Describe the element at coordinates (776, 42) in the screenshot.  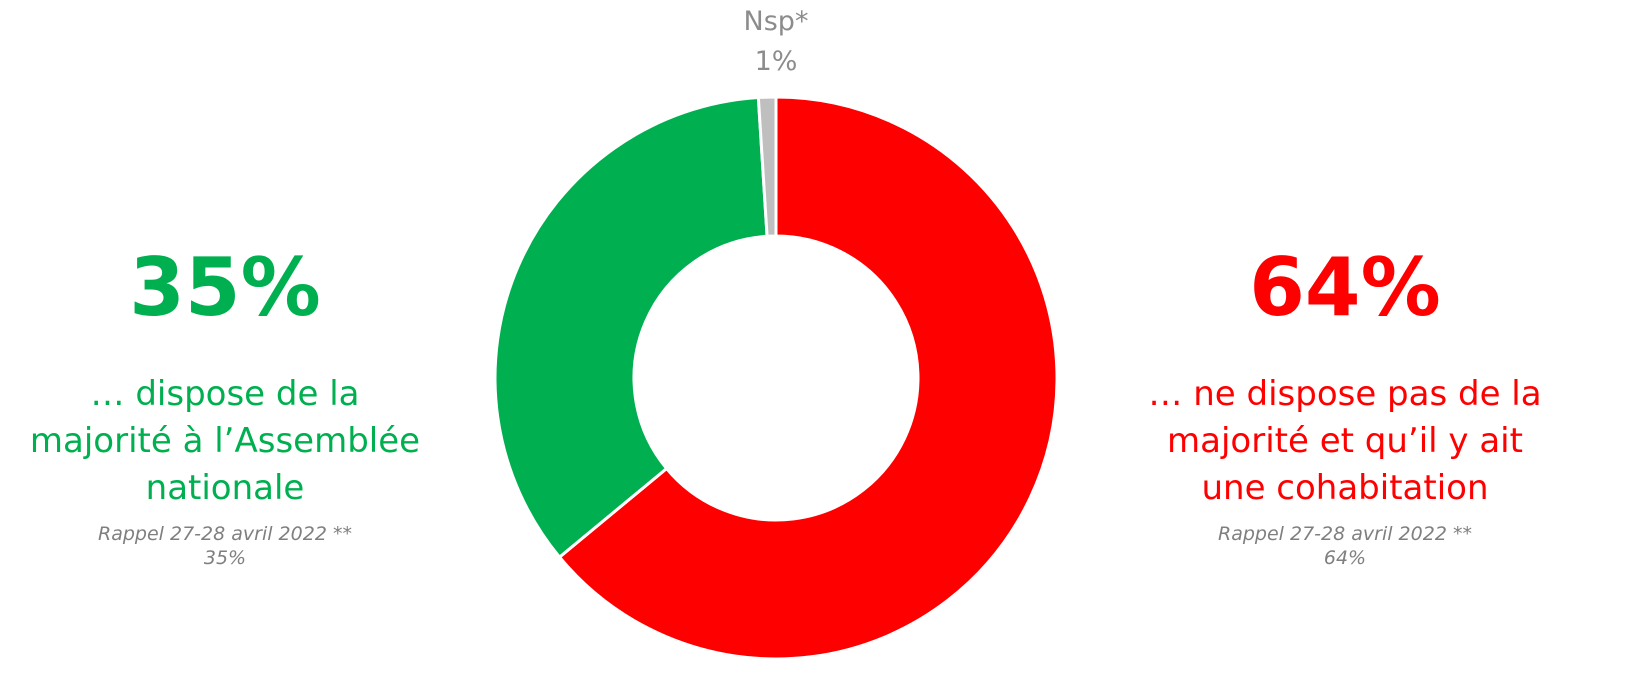
I see `label-block: Nsp* 1%` at that location.